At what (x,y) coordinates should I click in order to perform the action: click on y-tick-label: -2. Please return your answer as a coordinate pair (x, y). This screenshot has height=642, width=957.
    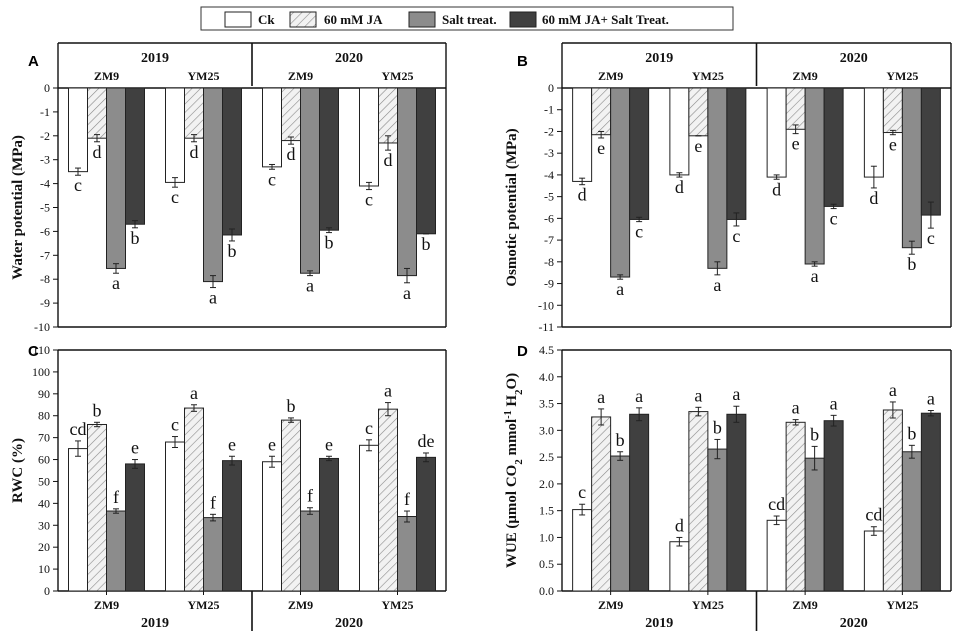
    Looking at the image, I should click on (549, 131).